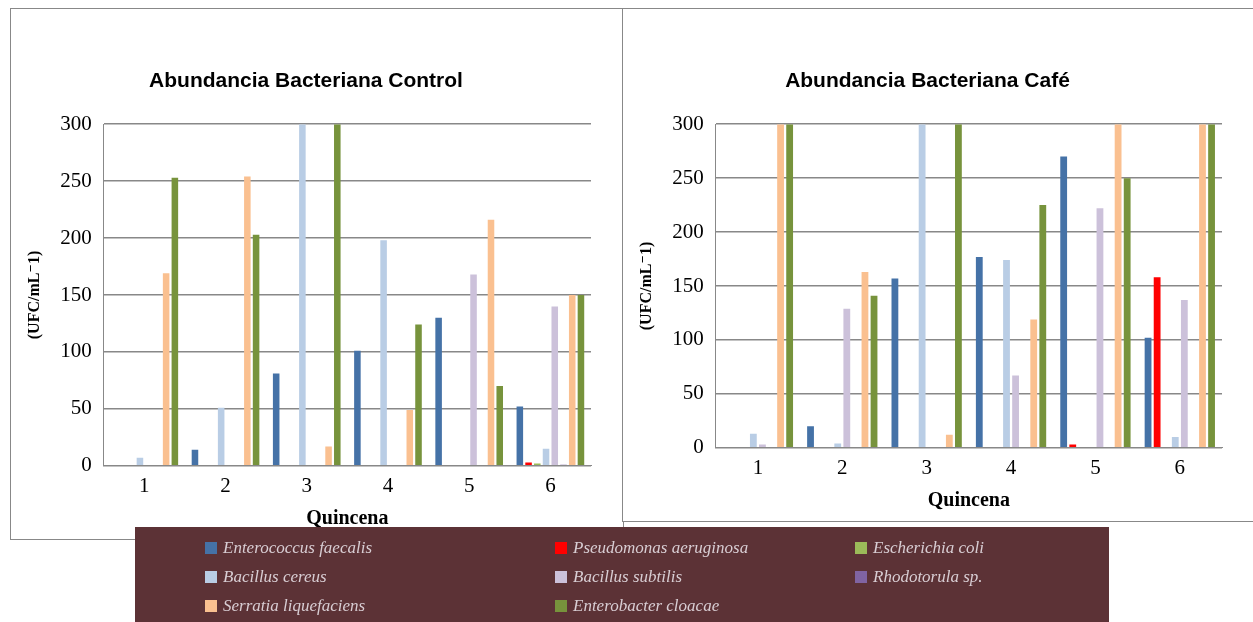  Describe the element at coordinates (928, 577) in the screenshot. I see `legend-label: Rhodotorula sp.` at that location.